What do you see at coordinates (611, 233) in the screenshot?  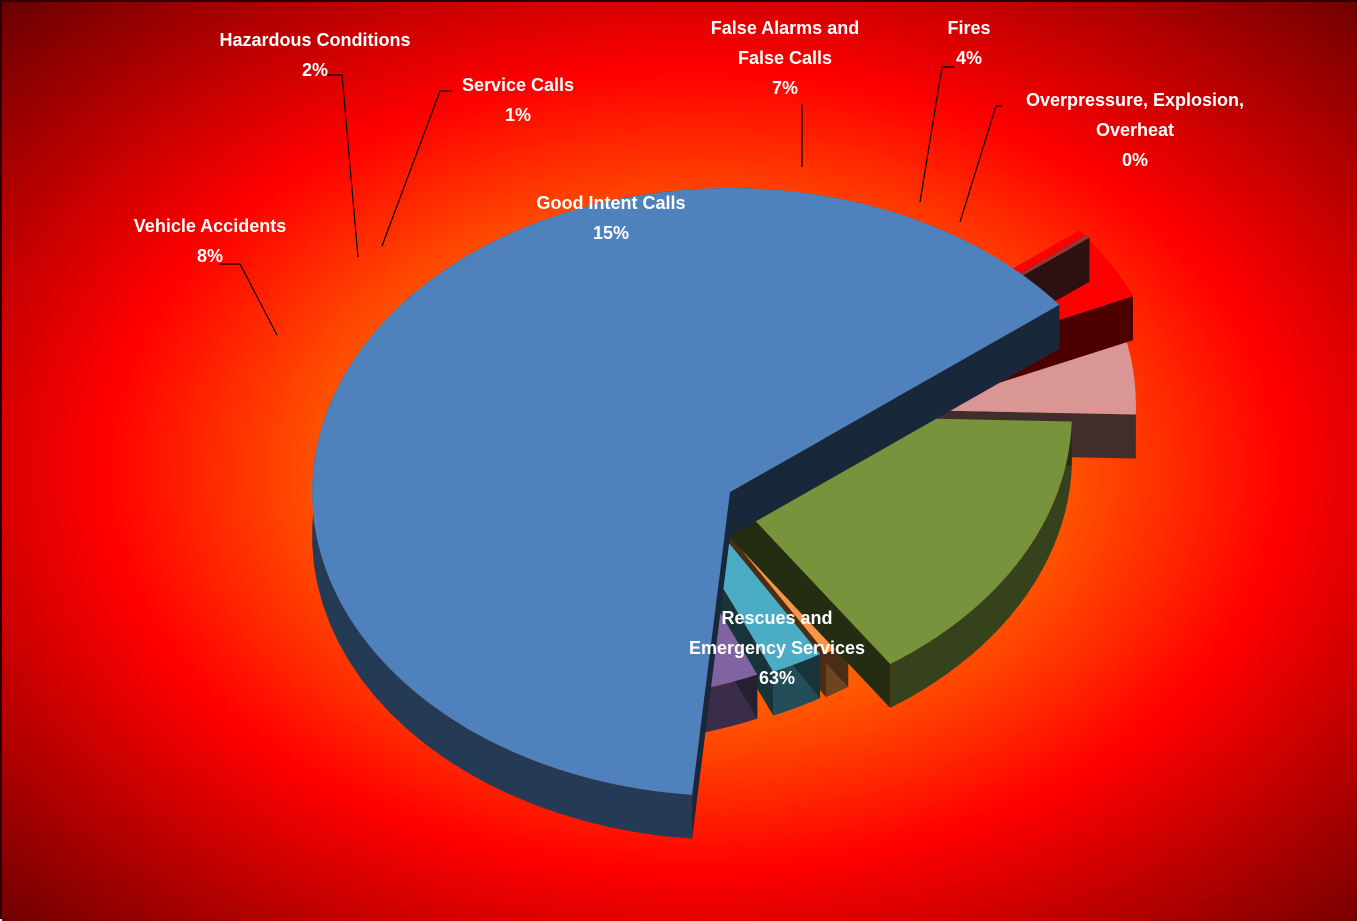 I see `slice-percent-4: 15%` at bounding box center [611, 233].